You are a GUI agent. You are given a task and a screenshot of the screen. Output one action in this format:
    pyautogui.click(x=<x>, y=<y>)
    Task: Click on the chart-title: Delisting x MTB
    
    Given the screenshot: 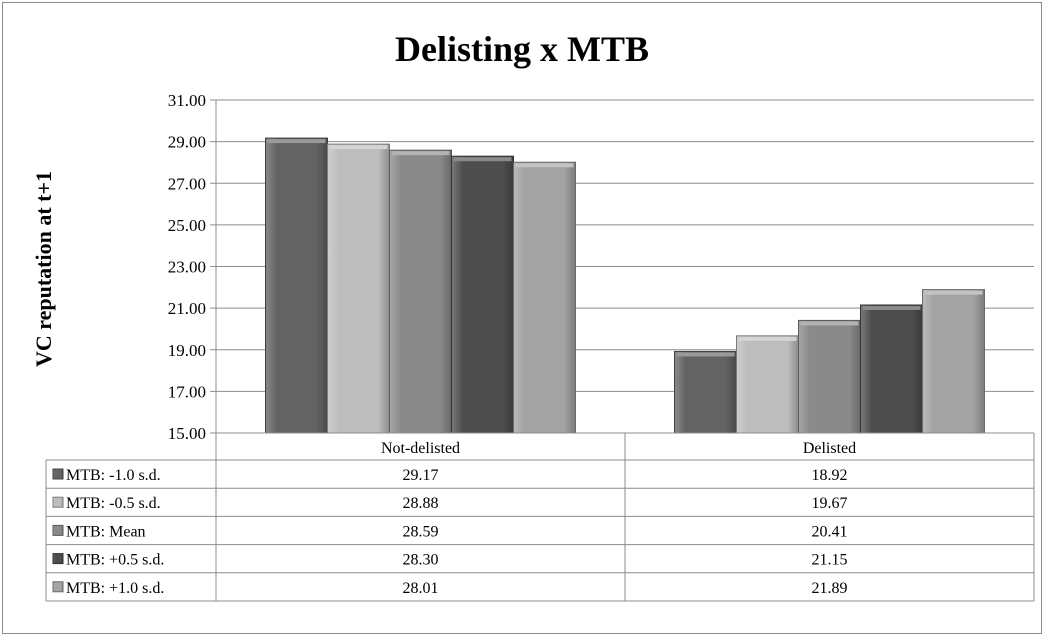 What is the action you would take?
    pyautogui.click(x=522, y=49)
    